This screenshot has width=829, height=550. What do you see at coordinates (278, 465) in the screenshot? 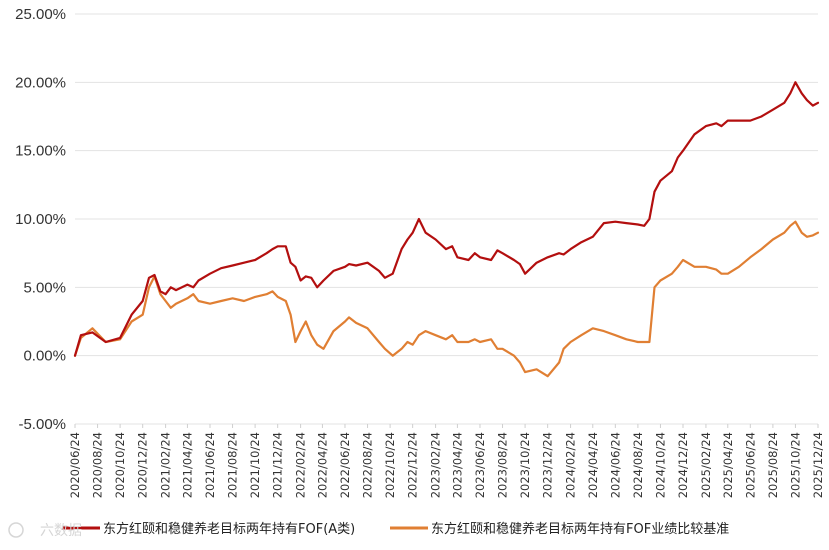
I see `x-tick-label-9: 2021/12/24` at bounding box center [278, 465].